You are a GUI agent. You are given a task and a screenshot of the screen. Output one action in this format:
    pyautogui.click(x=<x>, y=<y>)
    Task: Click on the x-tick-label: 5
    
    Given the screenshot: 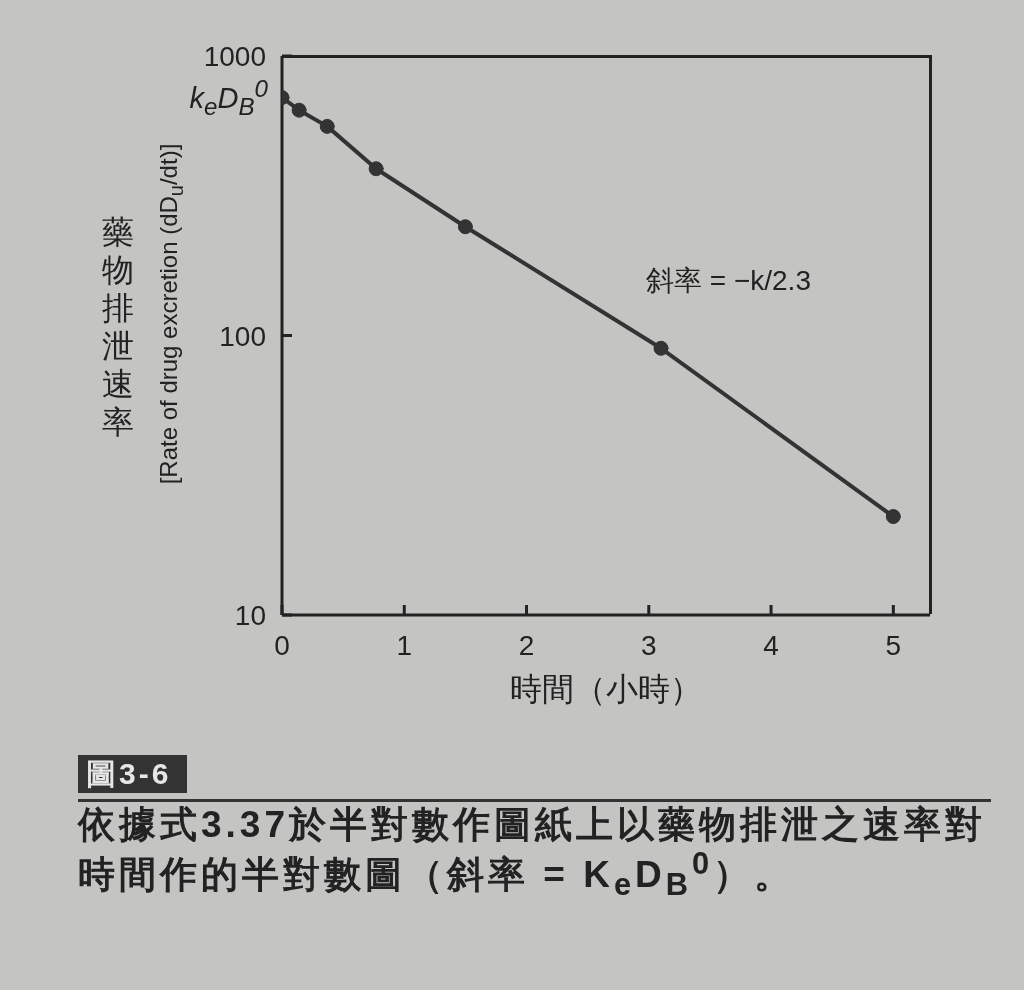 What is the action you would take?
    pyautogui.click(x=893, y=645)
    